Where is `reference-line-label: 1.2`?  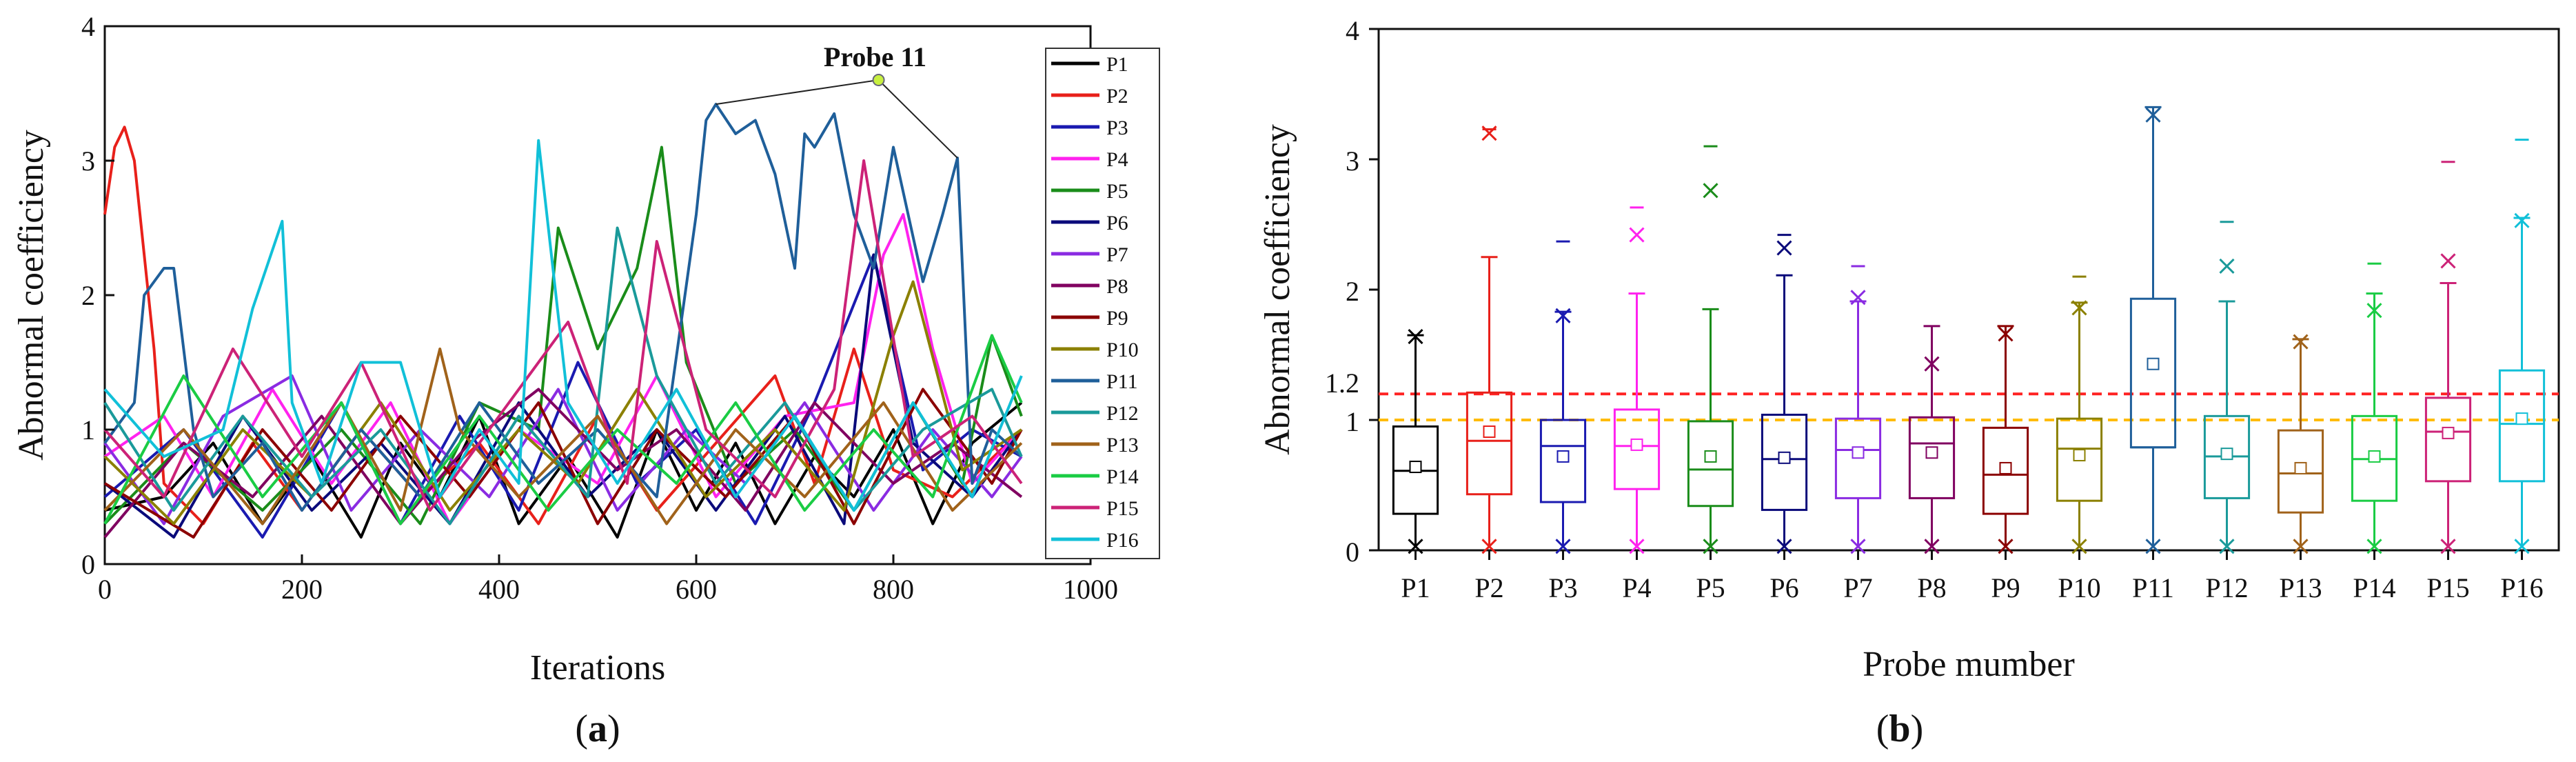
reference-line-label: 1.2 is located at coordinates (1342, 383).